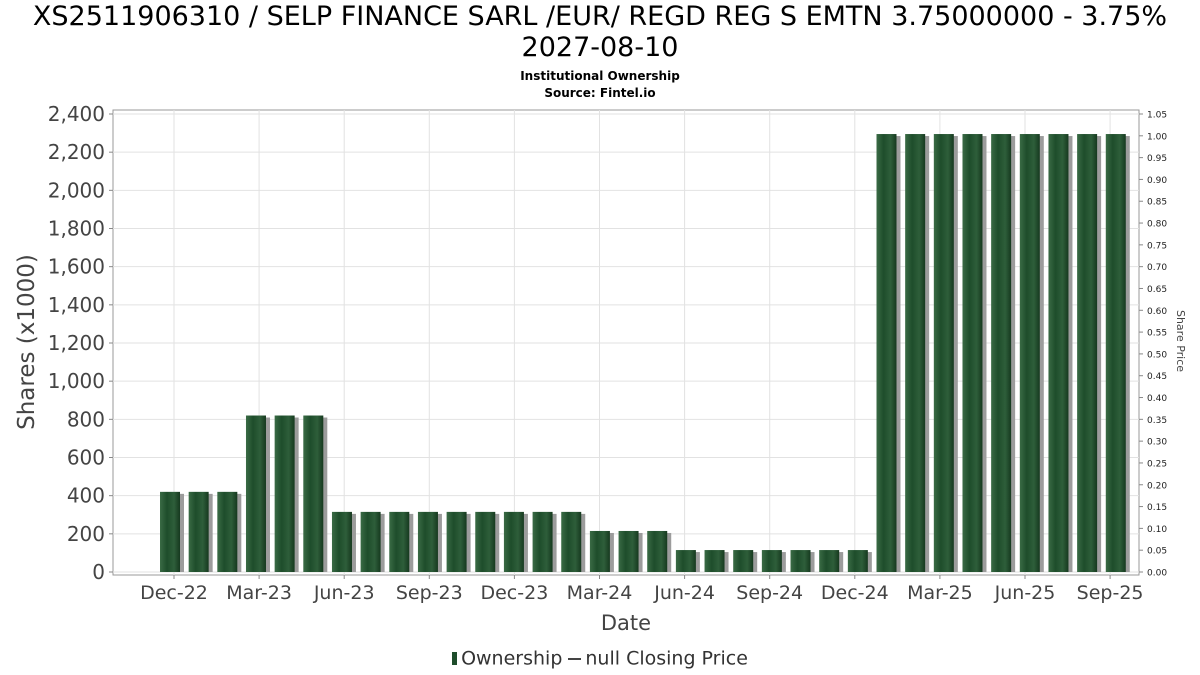 This screenshot has width=1200, height=675. Describe the element at coordinates (76, 152) in the screenshot. I see `y-tick-label: 2,200` at that location.